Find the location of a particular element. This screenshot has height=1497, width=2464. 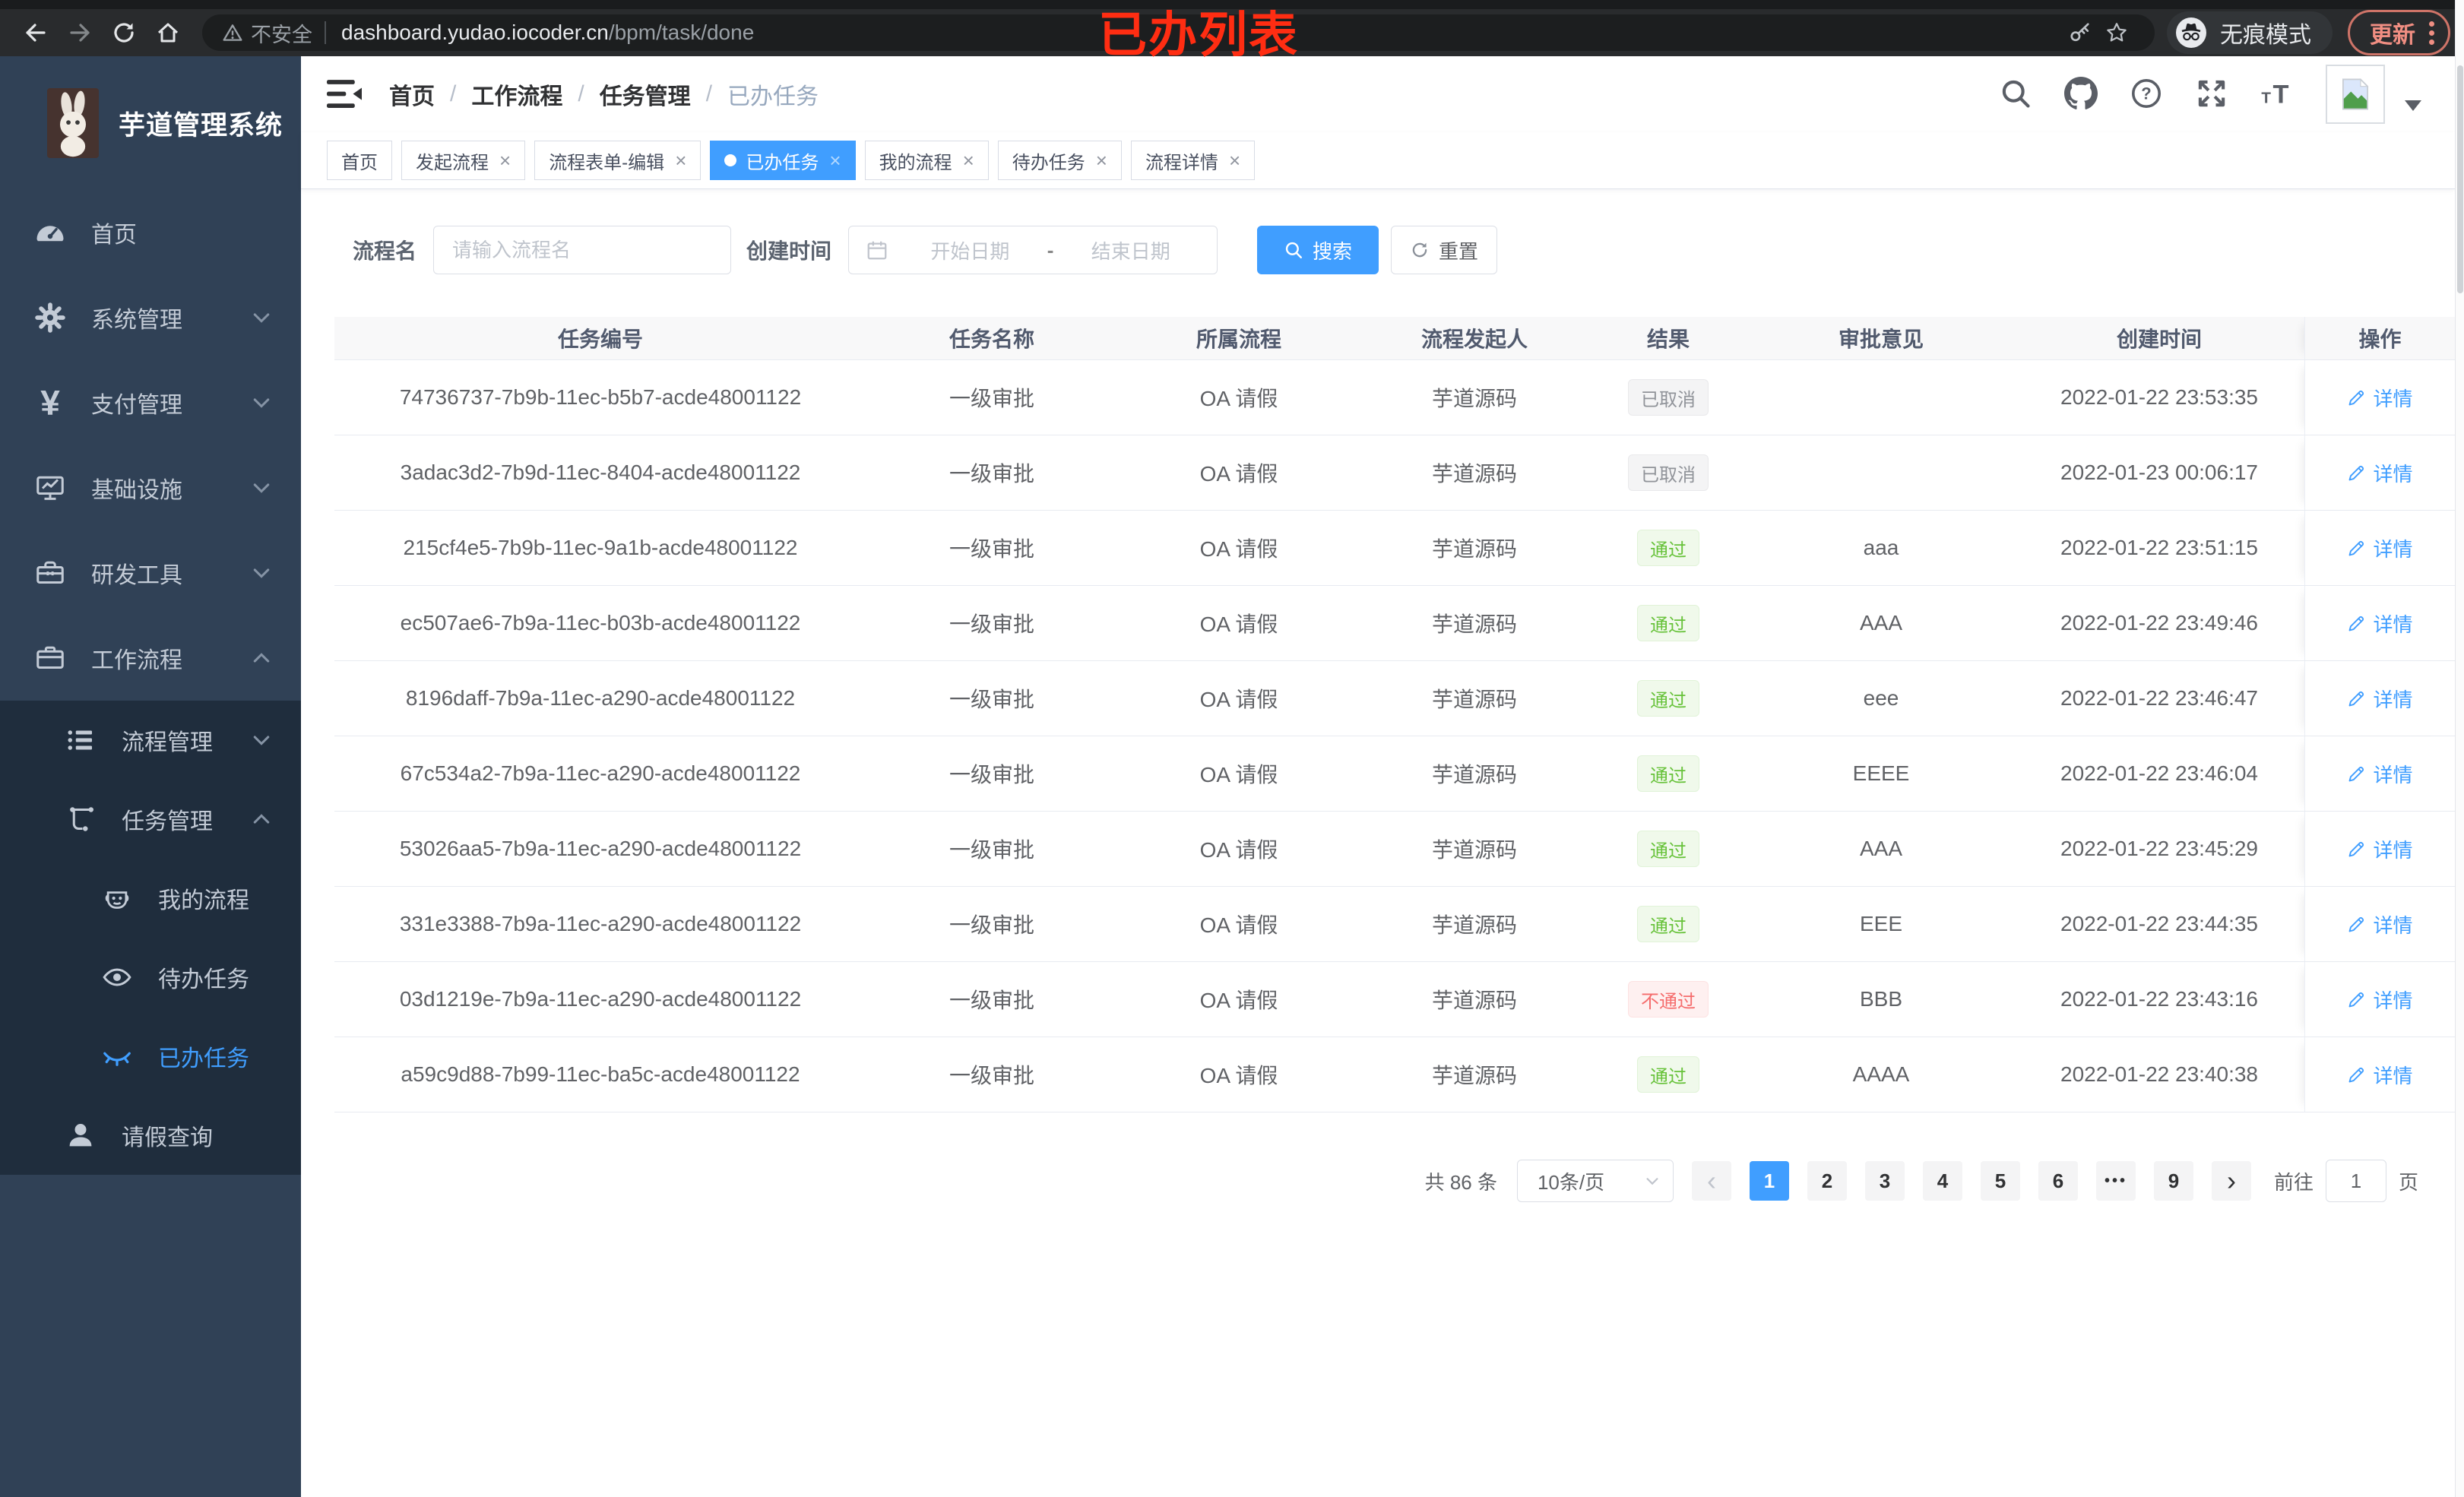

sidebar-item-task-mgmt: 任务管理 is located at coordinates (150, 819).